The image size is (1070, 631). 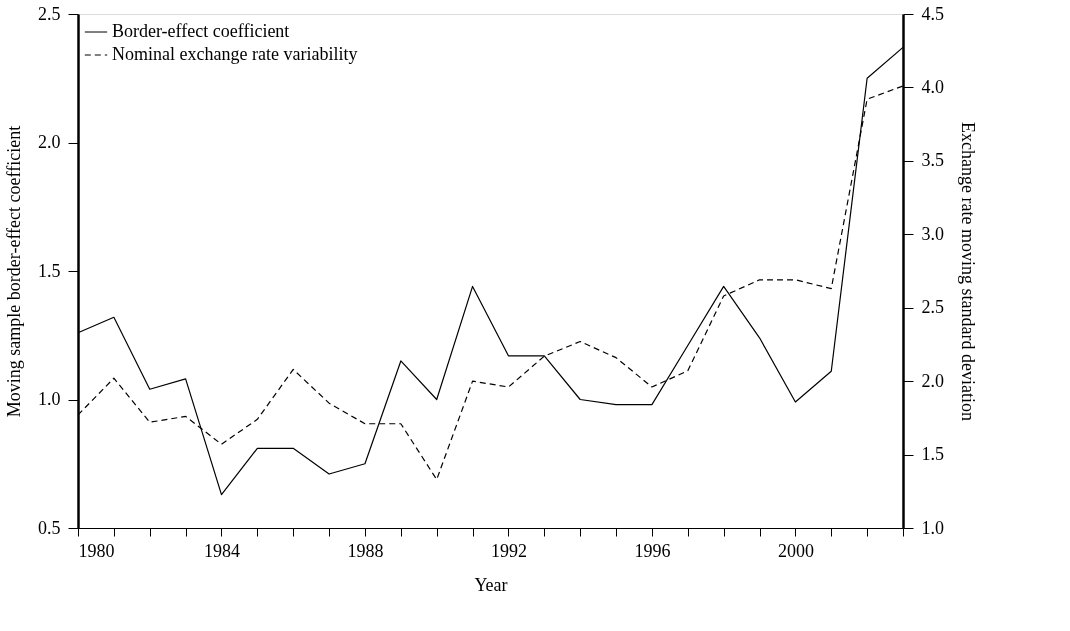 I want to click on x-tick-label: 1992, so click(x=508, y=550).